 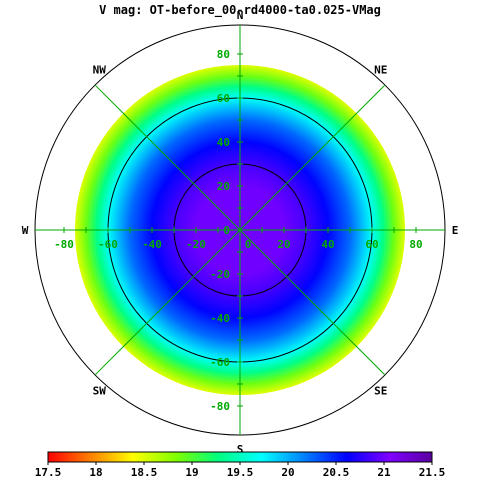 What do you see at coordinates (432, 472) in the screenshot?
I see `colorbar-tick-label: 21.5` at bounding box center [432, 472].